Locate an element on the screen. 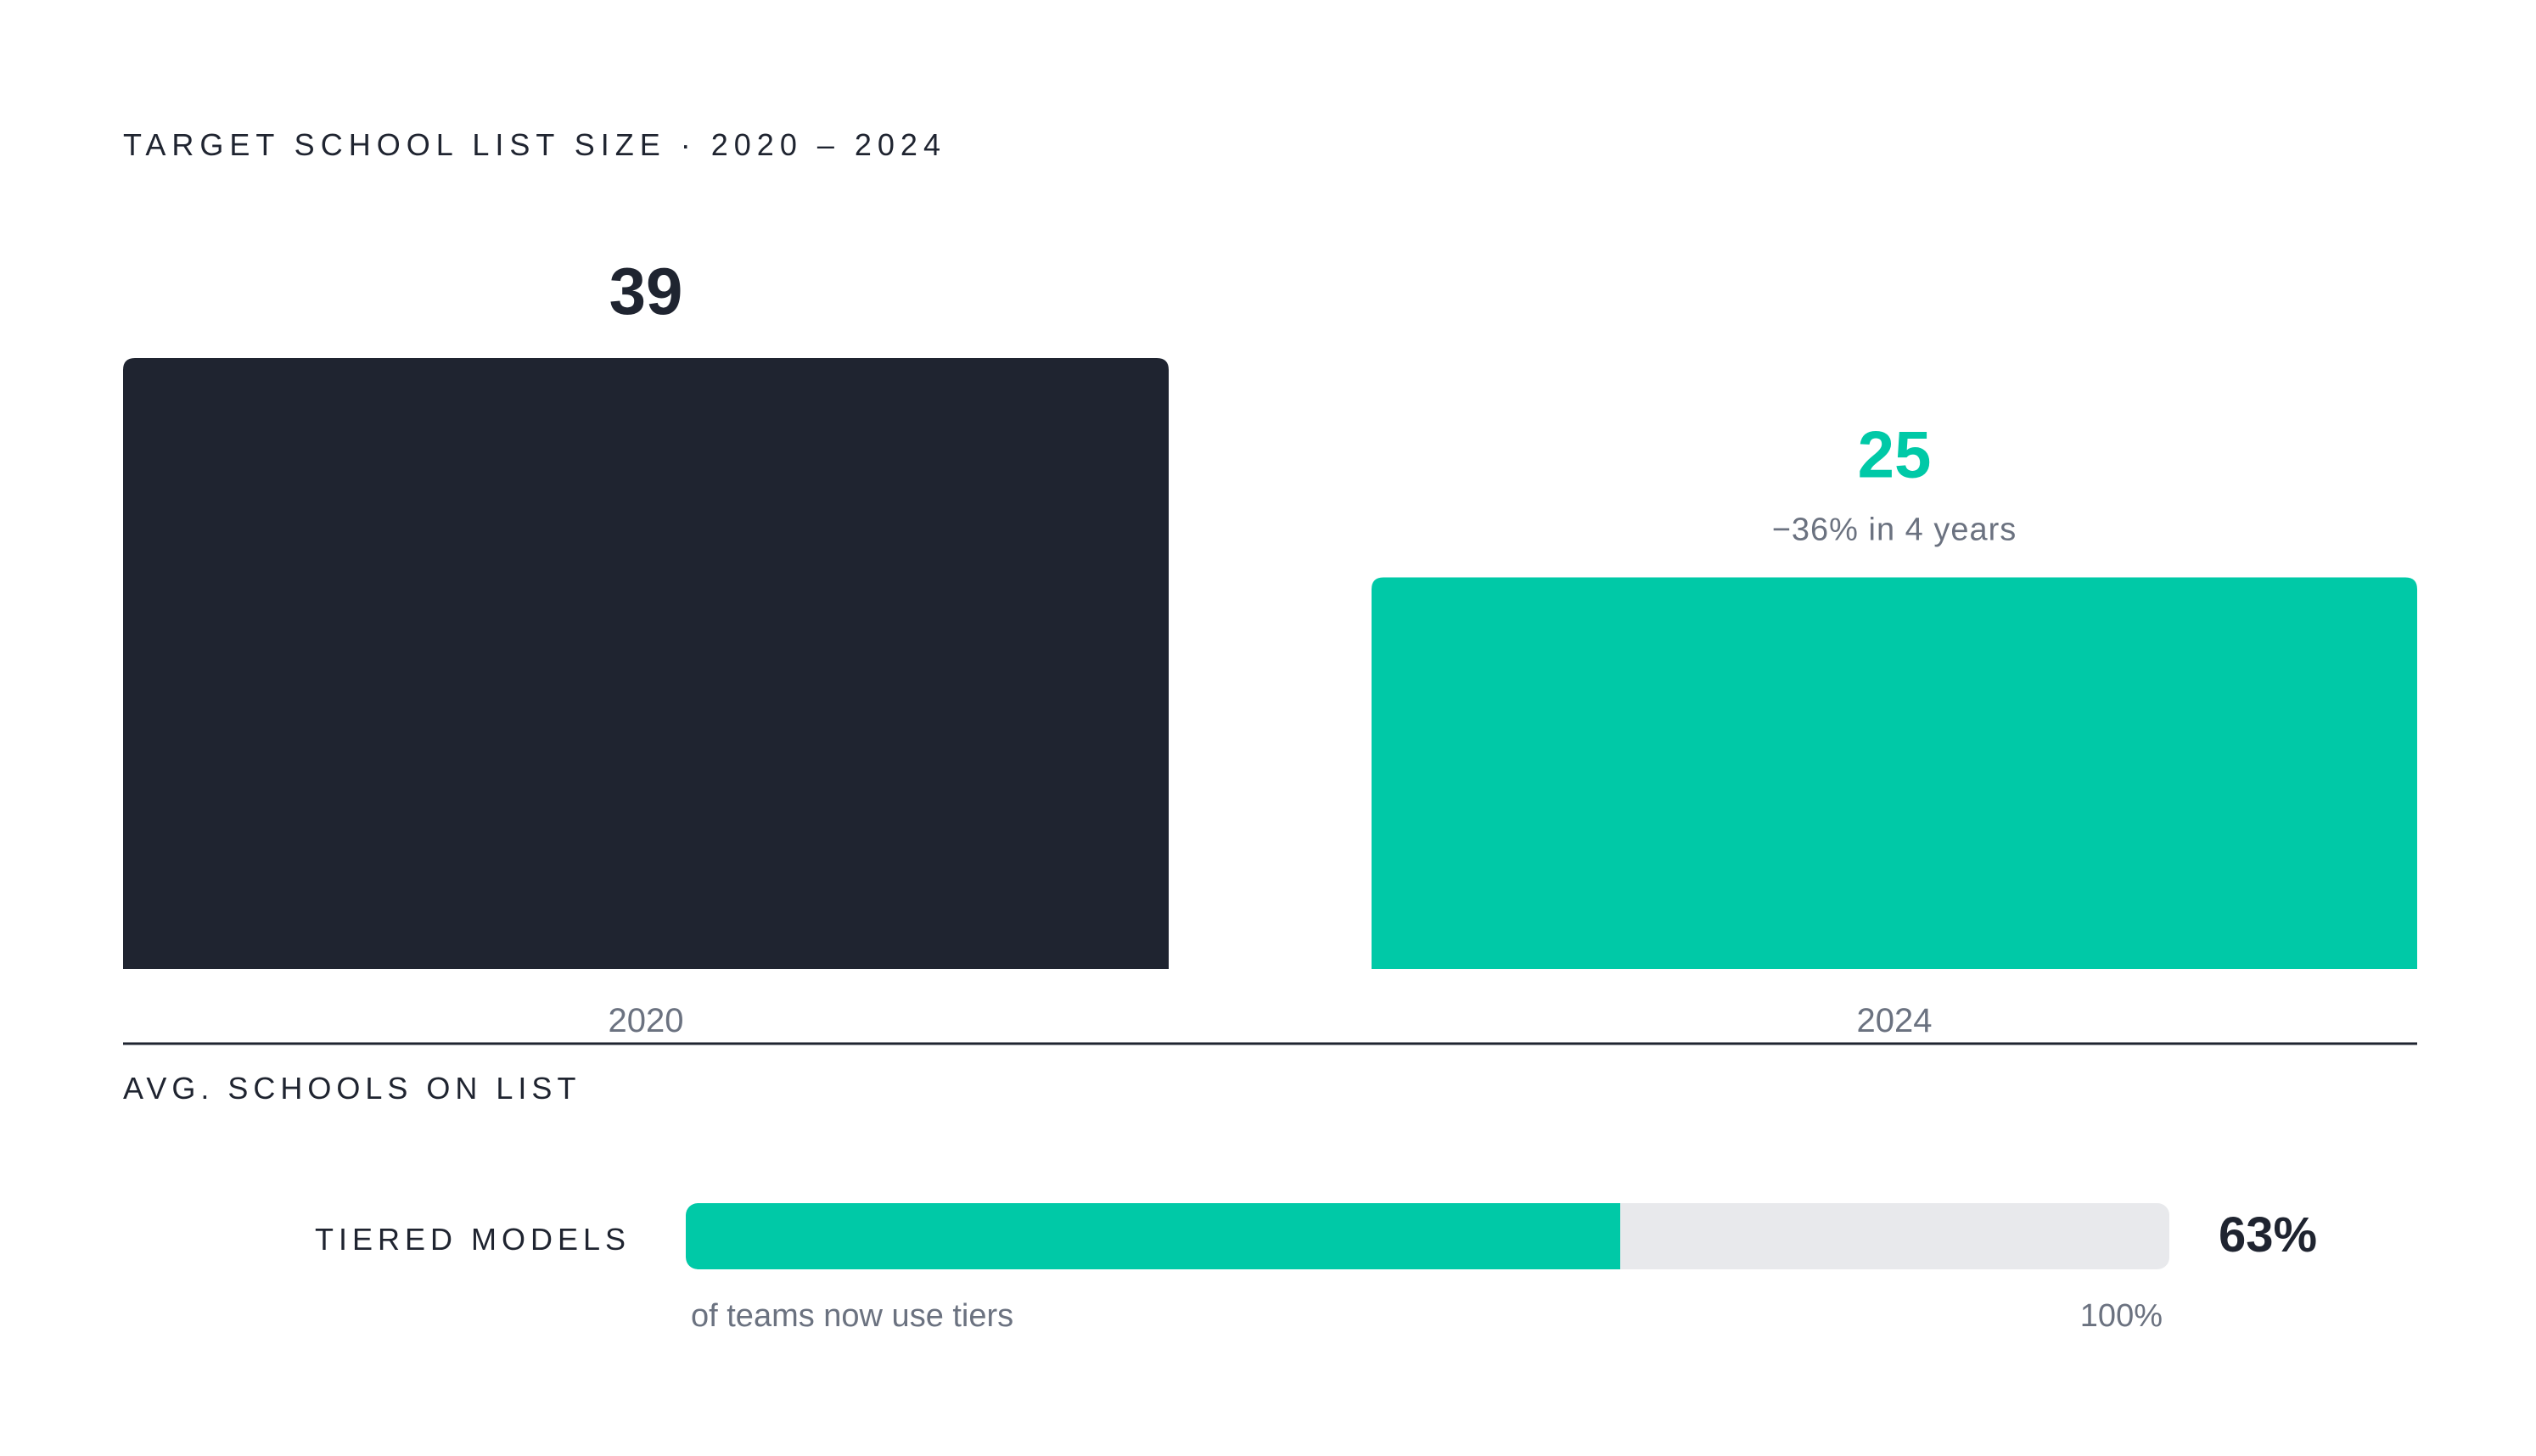  x-axis-label: AVG. SCHOOLS ON LIST is located at coordinates (352, 1088).